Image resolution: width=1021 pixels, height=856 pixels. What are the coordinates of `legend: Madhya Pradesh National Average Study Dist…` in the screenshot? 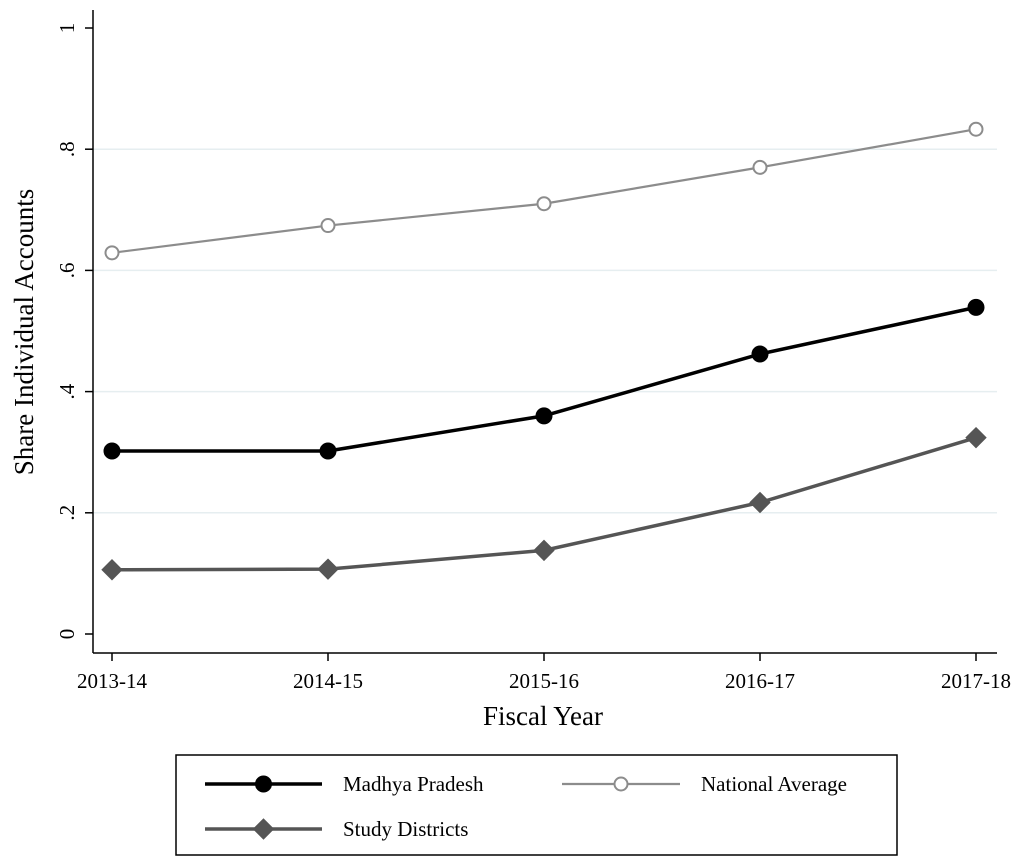 It's located at (536, 805).